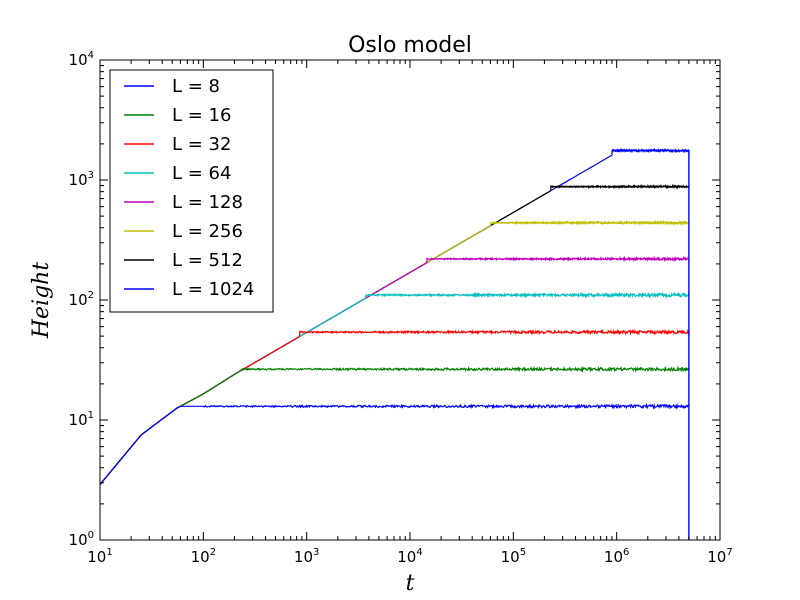 The height and width of the screenshot is (600, 800). Describe the element at coordinates (213, 289) in the screenshot. I see `legend-label: L = 1024` at that location.